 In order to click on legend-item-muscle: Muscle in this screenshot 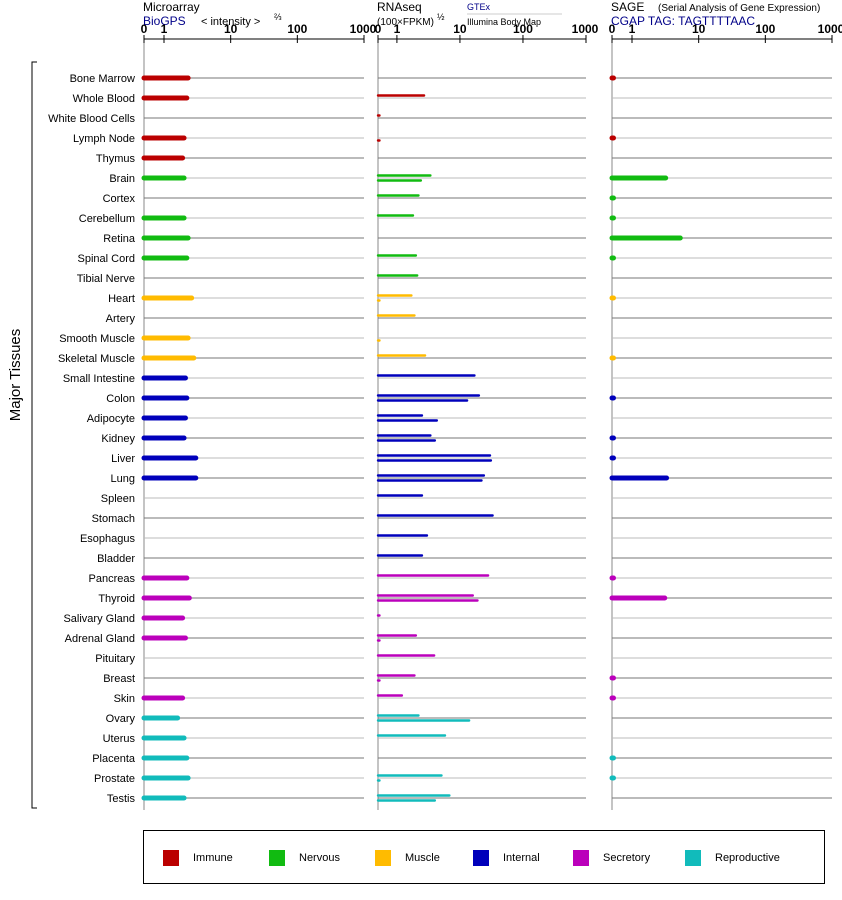, I will do `click(407, 858)`.